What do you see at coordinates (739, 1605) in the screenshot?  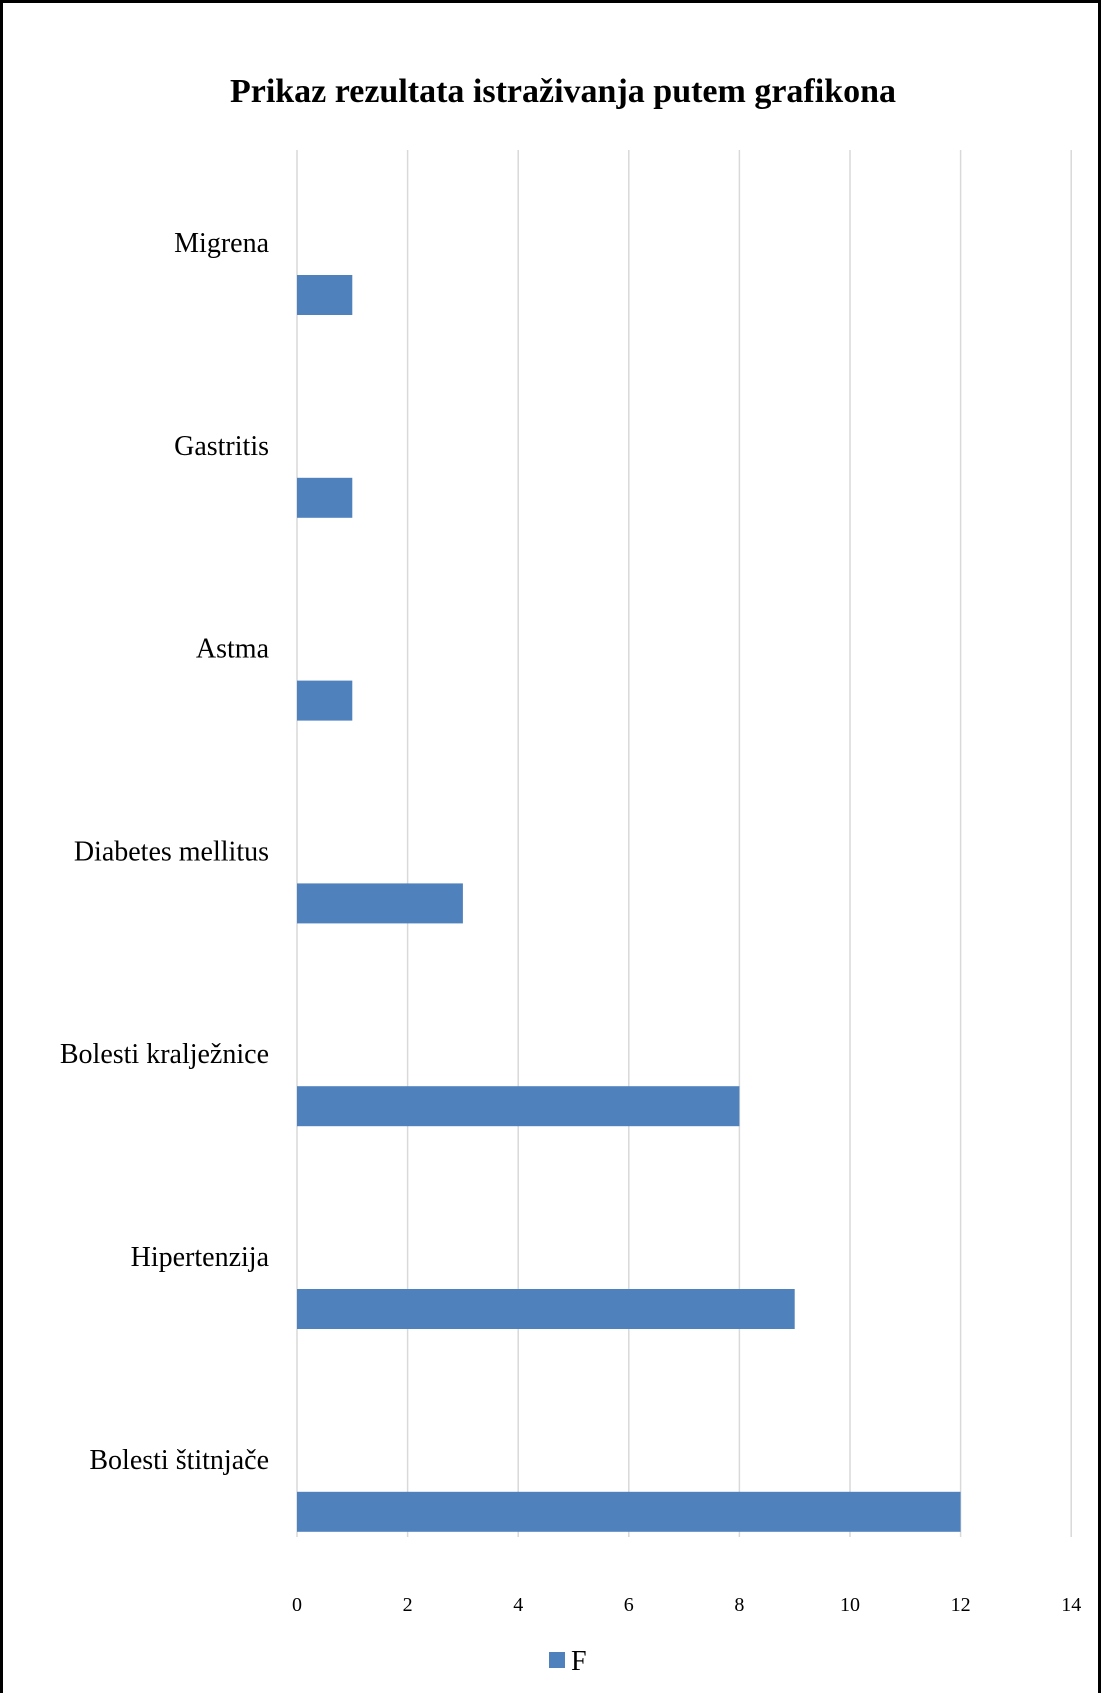 I see `x-tick-label: 8` at bounding box center [739, 1605].